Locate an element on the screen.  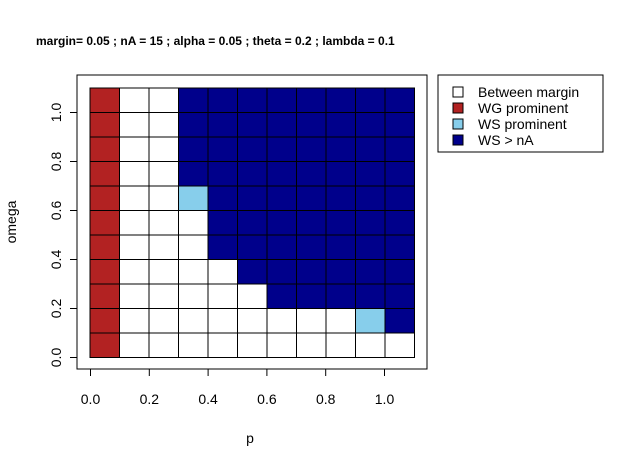
heatmap-cell-p1.0-omega0.0: Between margin is located at coordinates (399, 345).